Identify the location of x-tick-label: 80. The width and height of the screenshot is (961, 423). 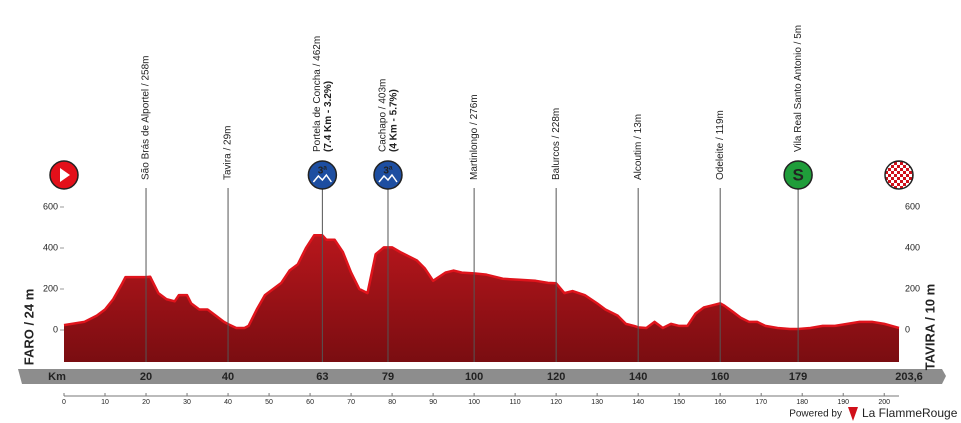
(392, 402).